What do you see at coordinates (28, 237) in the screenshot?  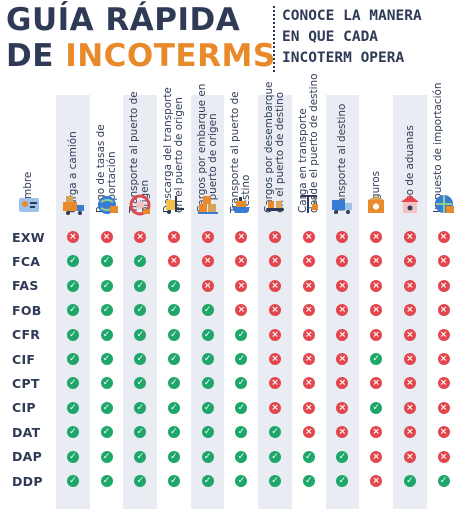 I see `row-incoterm-name: EXW` at bounding box center [28, 237].